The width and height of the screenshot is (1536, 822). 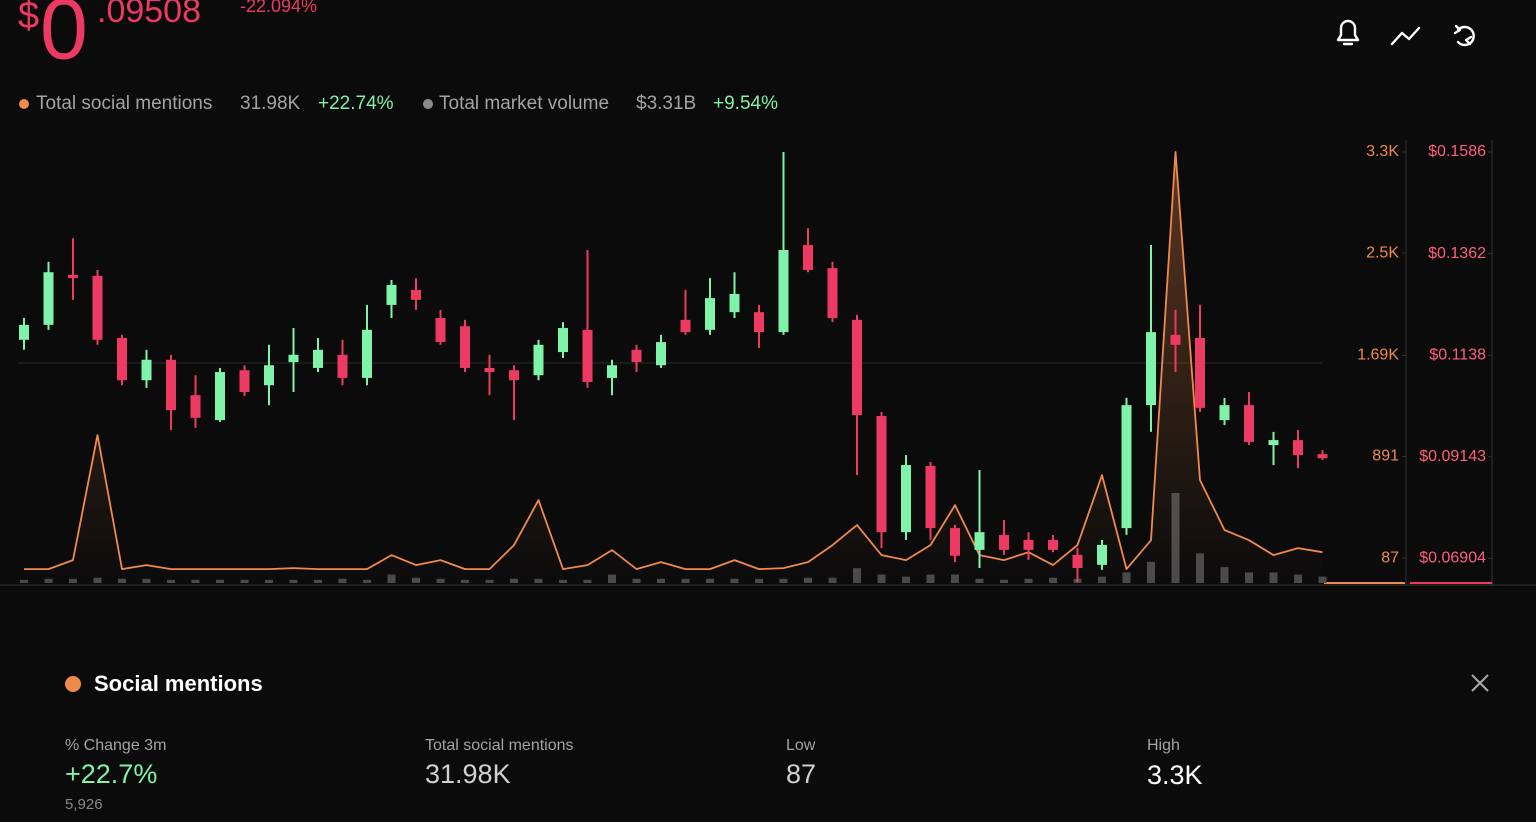 I want to click on legend-value: $3.31B, so click(x=666, y=103).